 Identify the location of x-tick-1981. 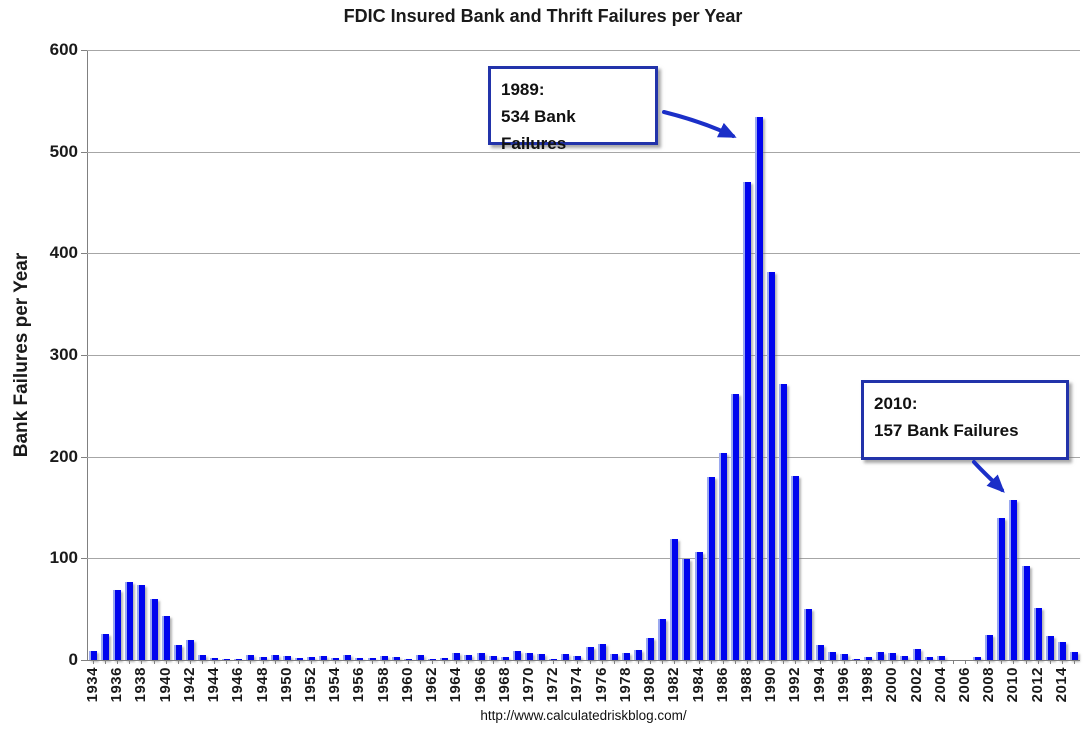
(663, 662).